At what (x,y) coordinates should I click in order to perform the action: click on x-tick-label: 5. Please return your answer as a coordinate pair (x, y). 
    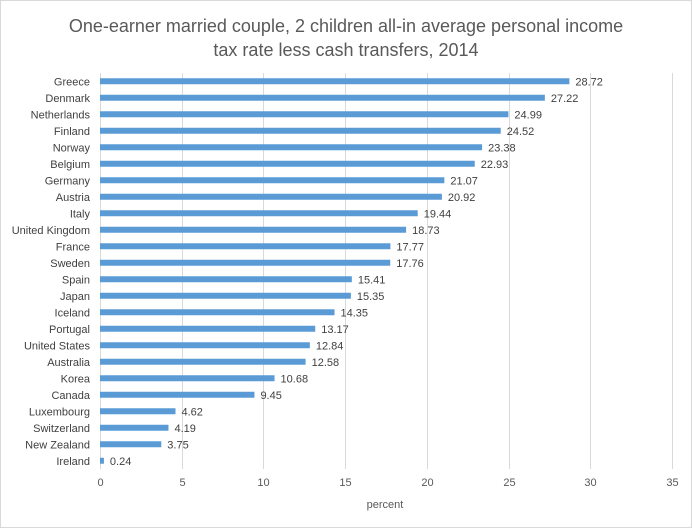
    Looking at the image, I should click on (182, 483).